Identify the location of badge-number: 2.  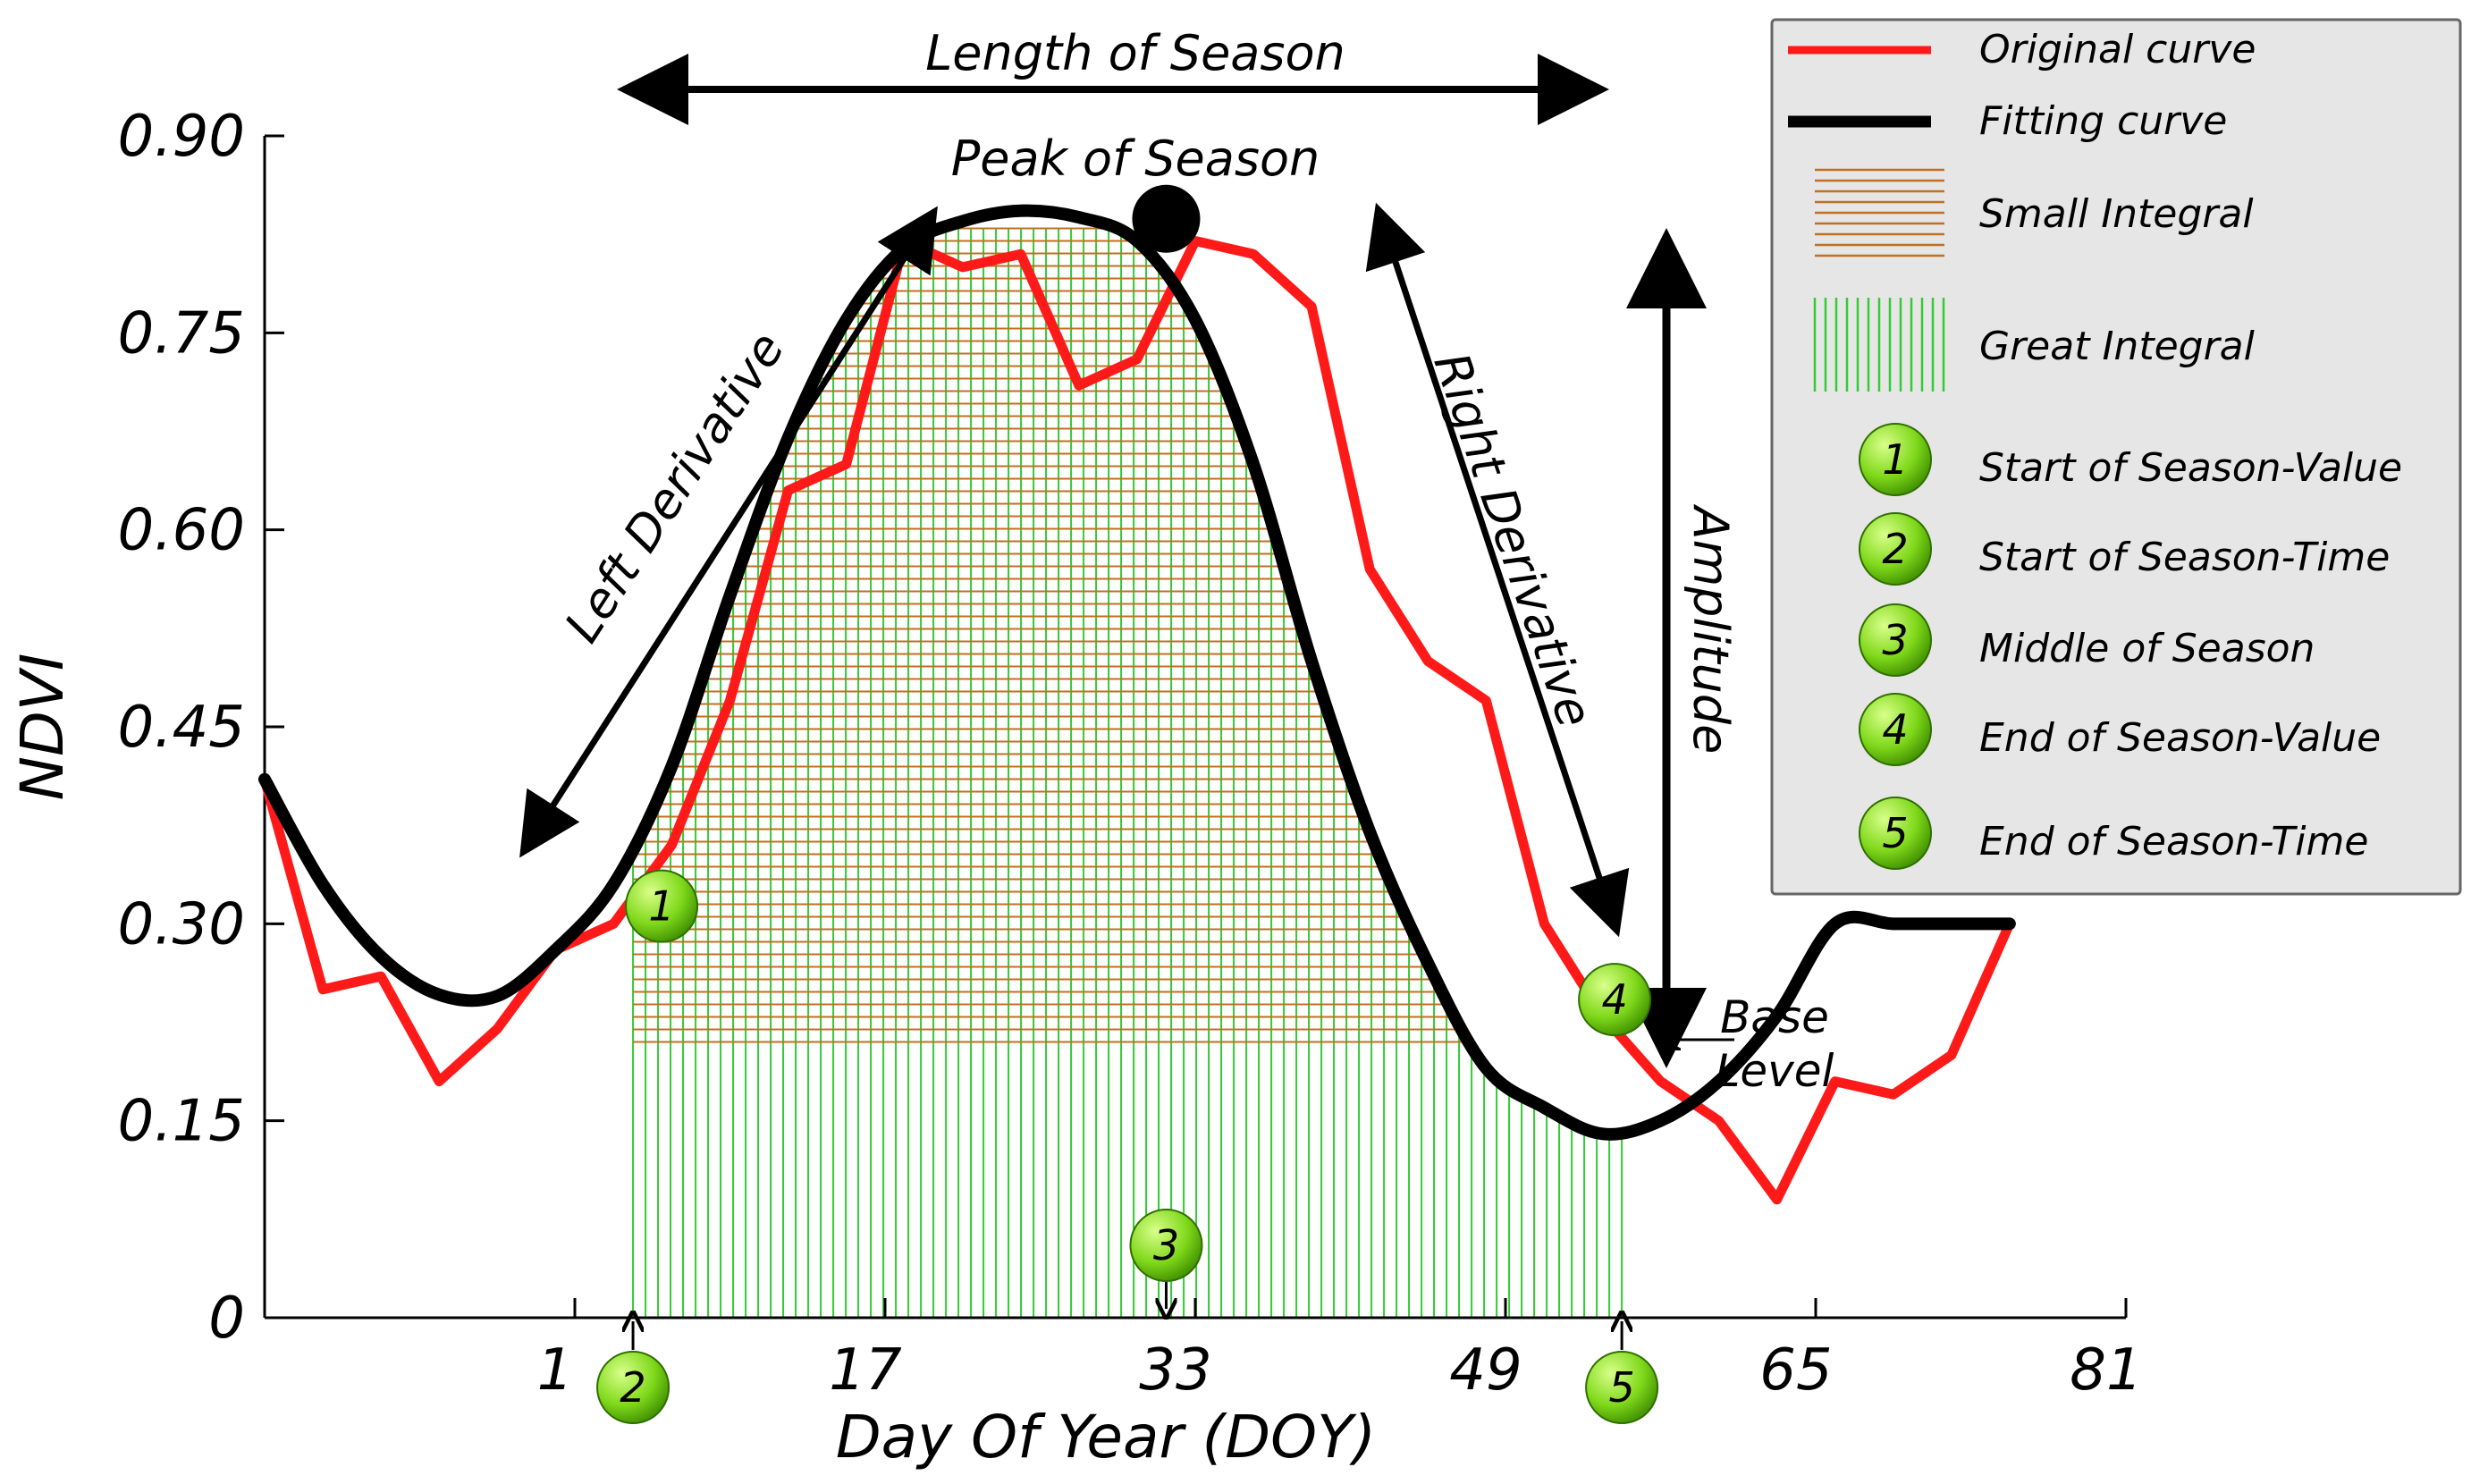
(632, 1387).